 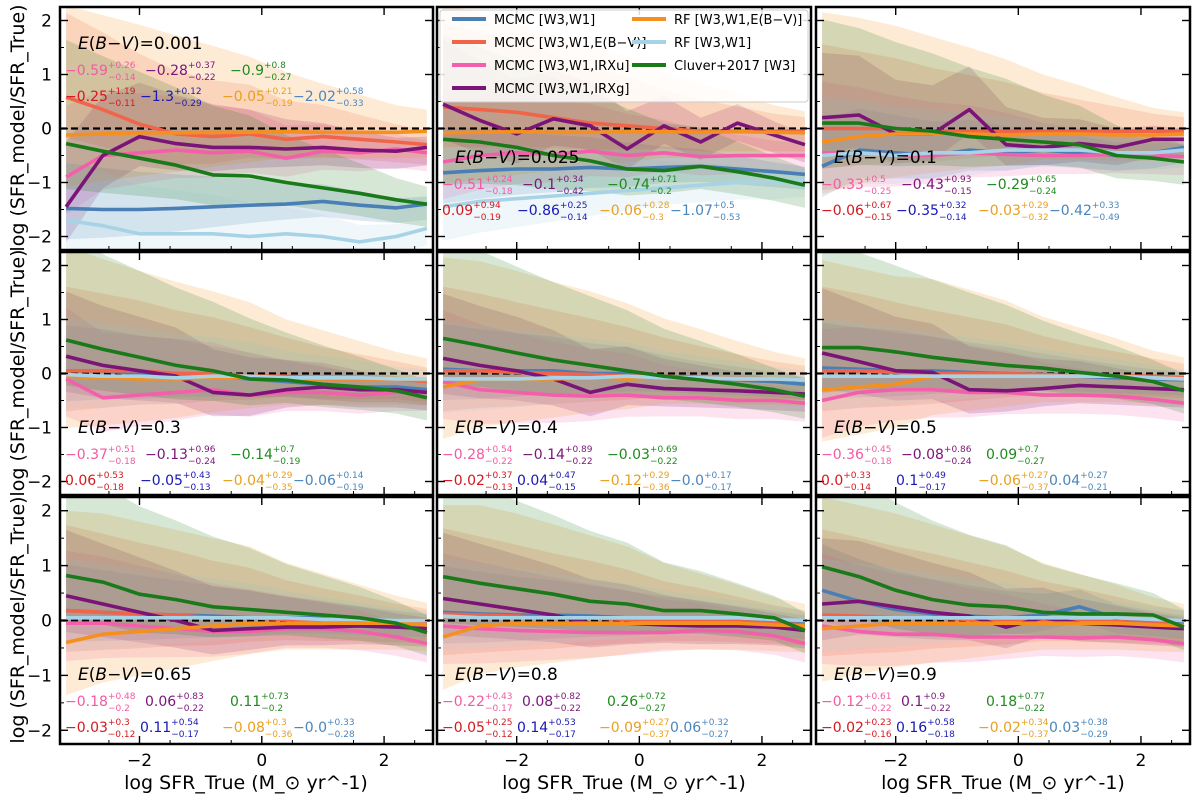 I want to click on stat-value: −0.29+0.65 −0.24, so click(x=1021, y=186).